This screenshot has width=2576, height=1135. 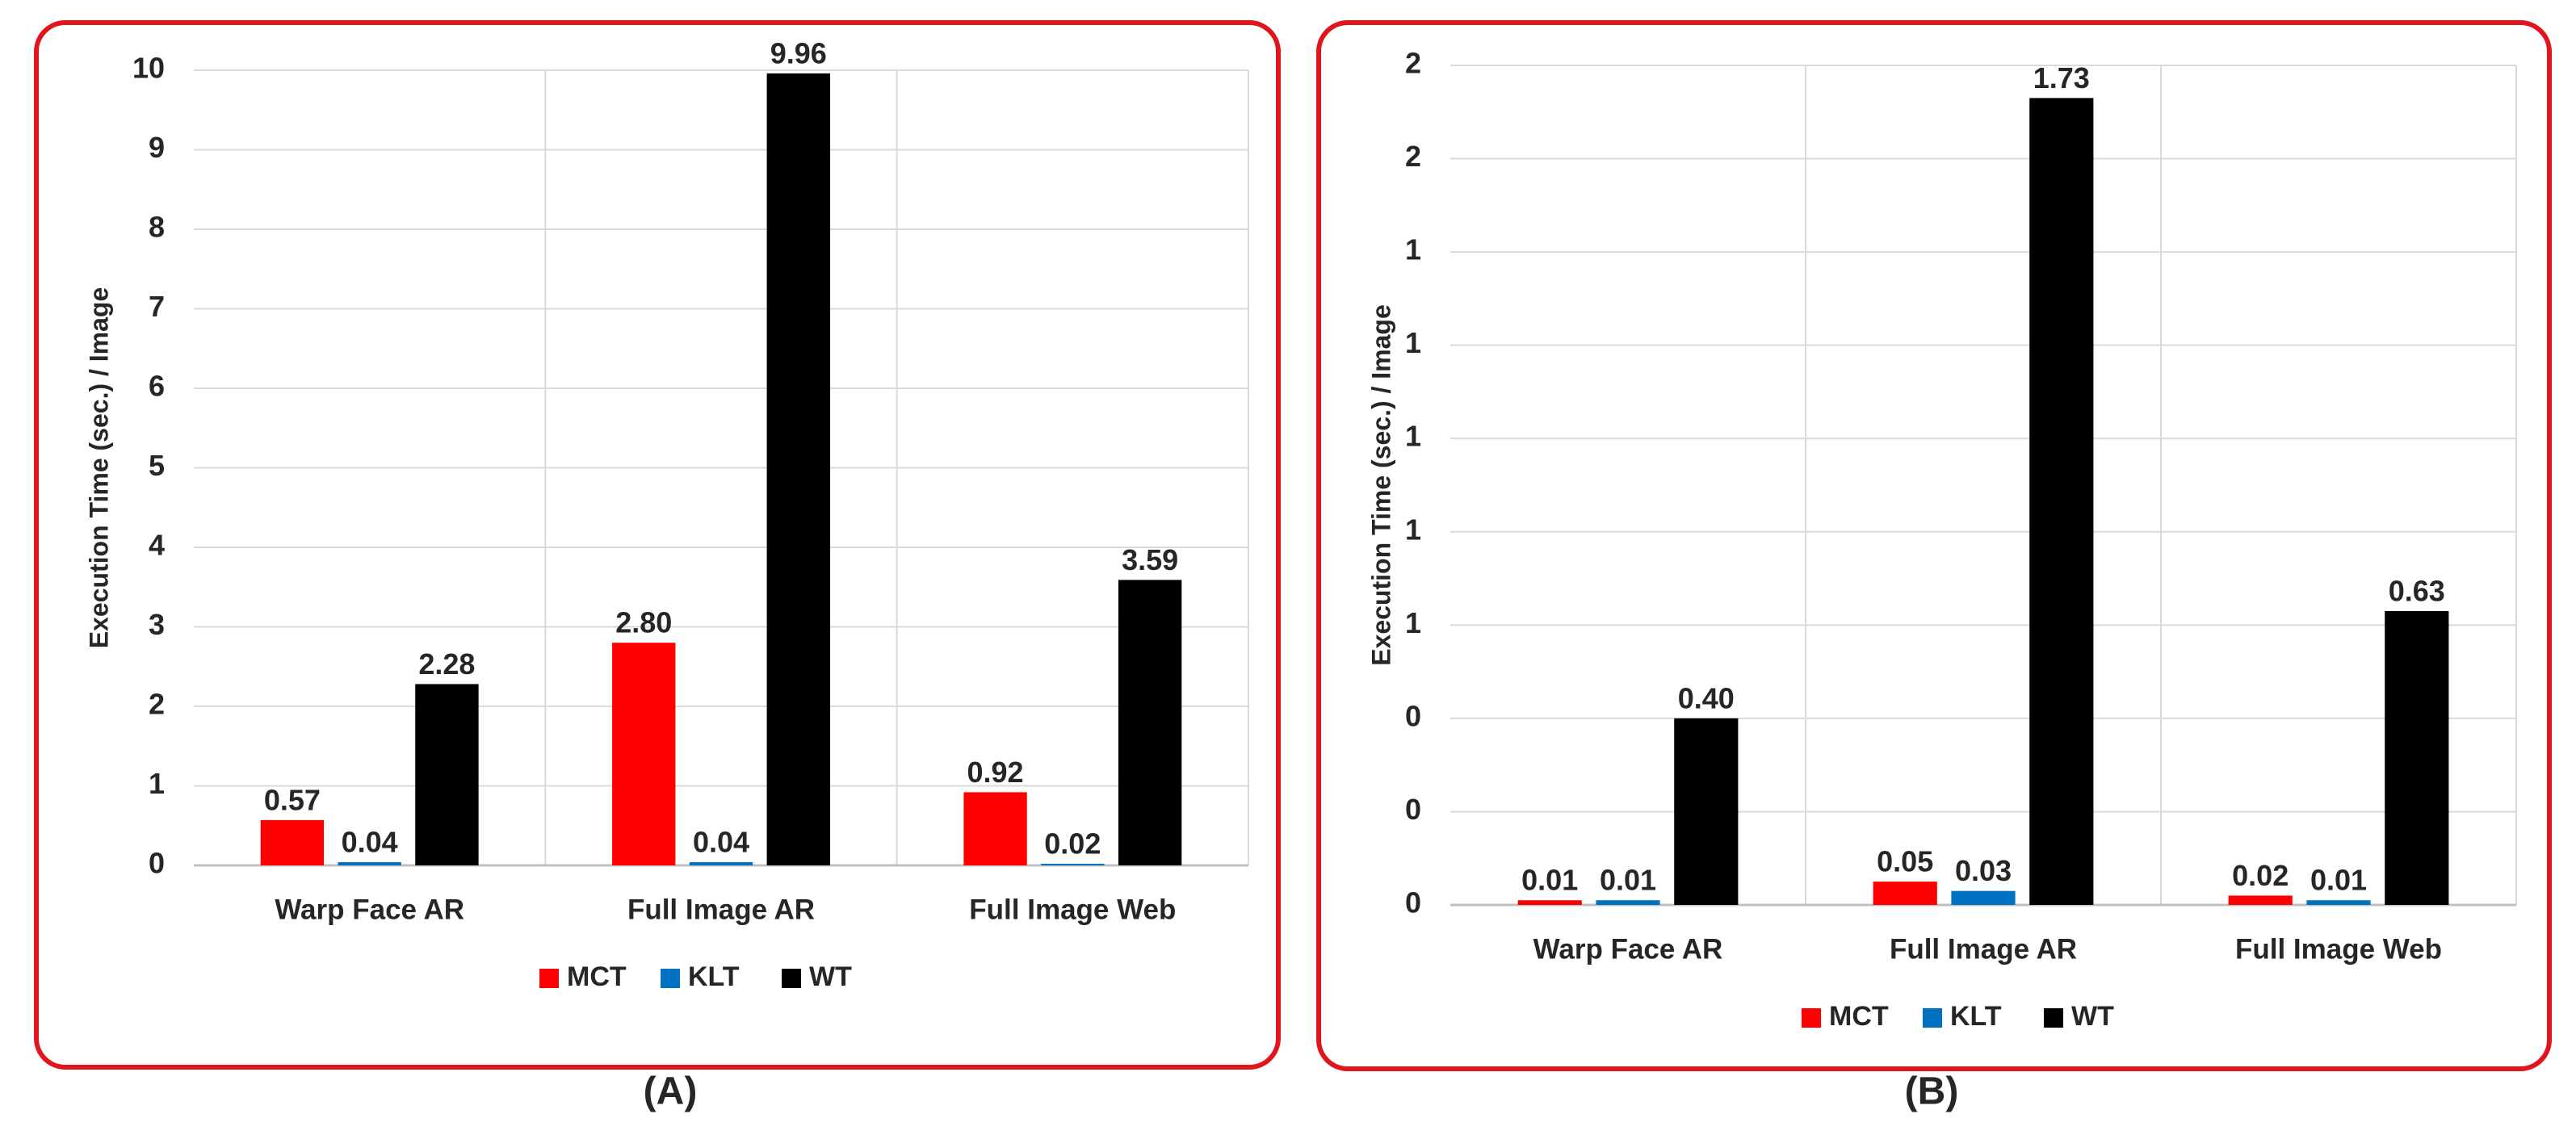 I want to click on y-tick-label: 3, so click(x=157, y=624).